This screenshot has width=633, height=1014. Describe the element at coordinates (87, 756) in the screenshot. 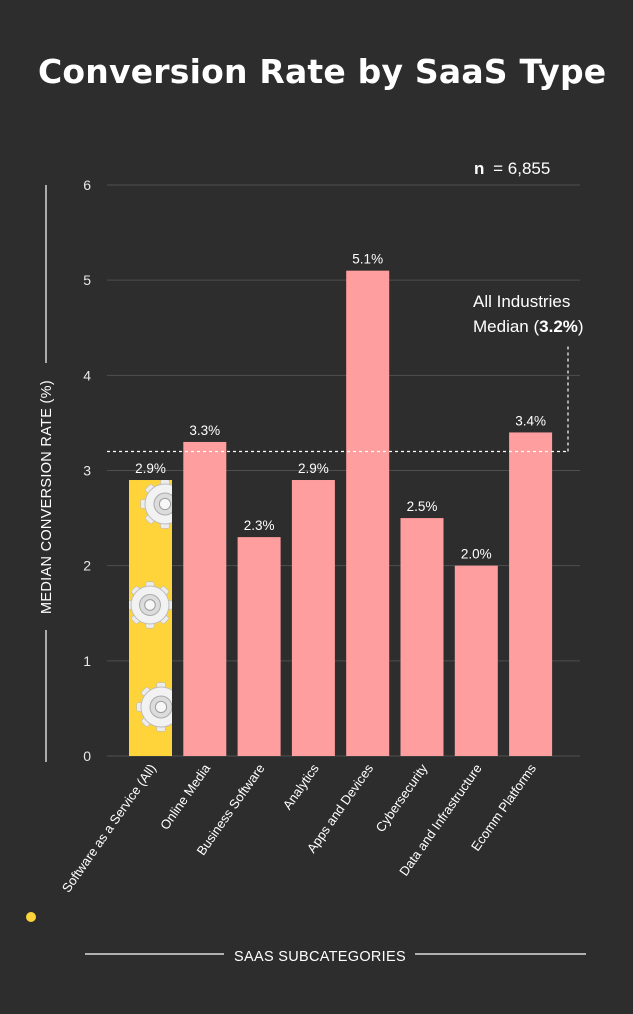

I see `y-tick-label: 0` at that location.